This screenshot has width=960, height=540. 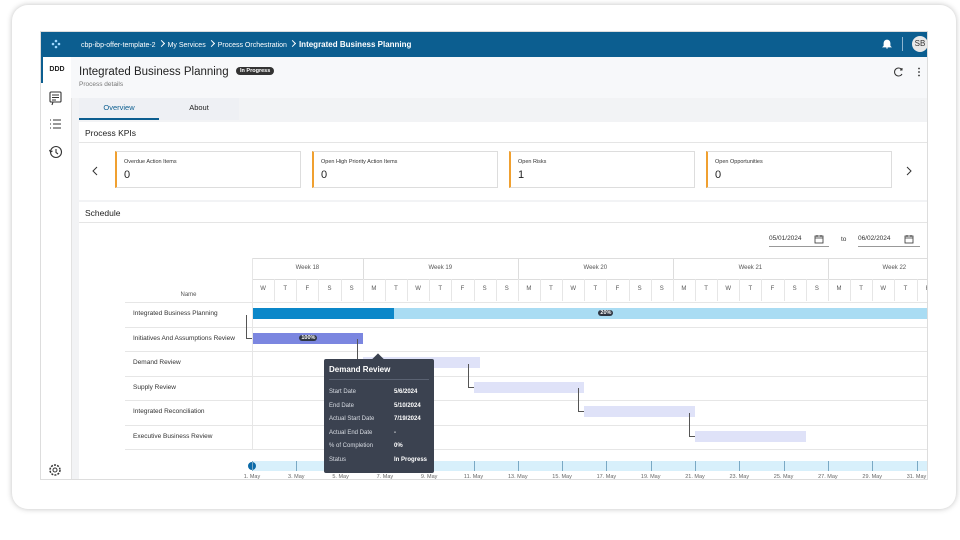 I want to click on breadcrumb-item: My Services, so click(x=186, y=45).